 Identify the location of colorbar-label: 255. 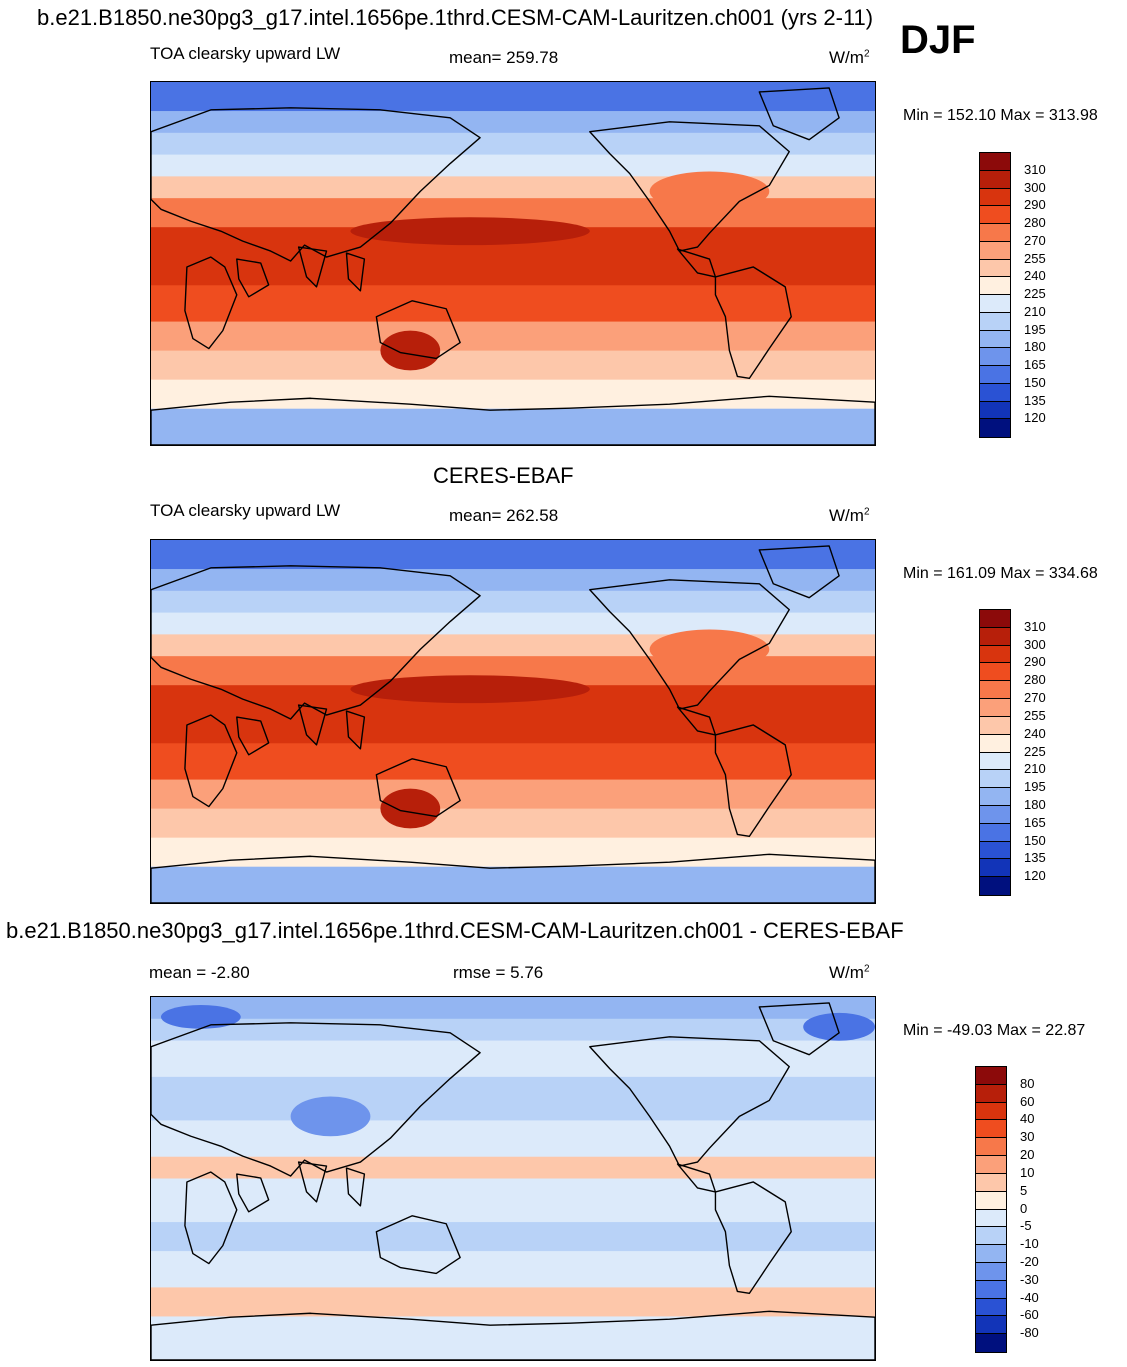
(1035, 258).